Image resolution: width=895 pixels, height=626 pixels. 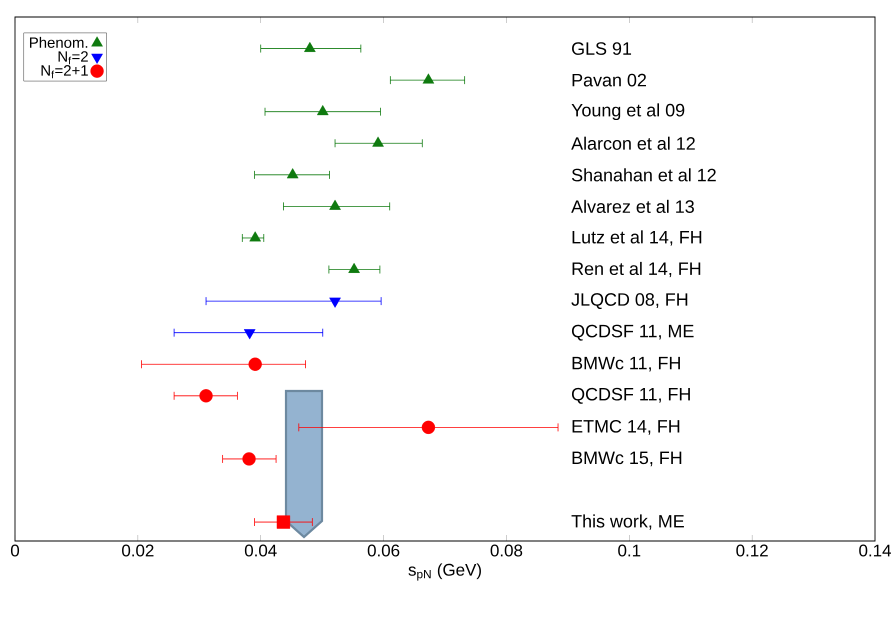 I want to click on x-axis-title: s$_{pN}$ (GeV), so click(x=444, y=572).